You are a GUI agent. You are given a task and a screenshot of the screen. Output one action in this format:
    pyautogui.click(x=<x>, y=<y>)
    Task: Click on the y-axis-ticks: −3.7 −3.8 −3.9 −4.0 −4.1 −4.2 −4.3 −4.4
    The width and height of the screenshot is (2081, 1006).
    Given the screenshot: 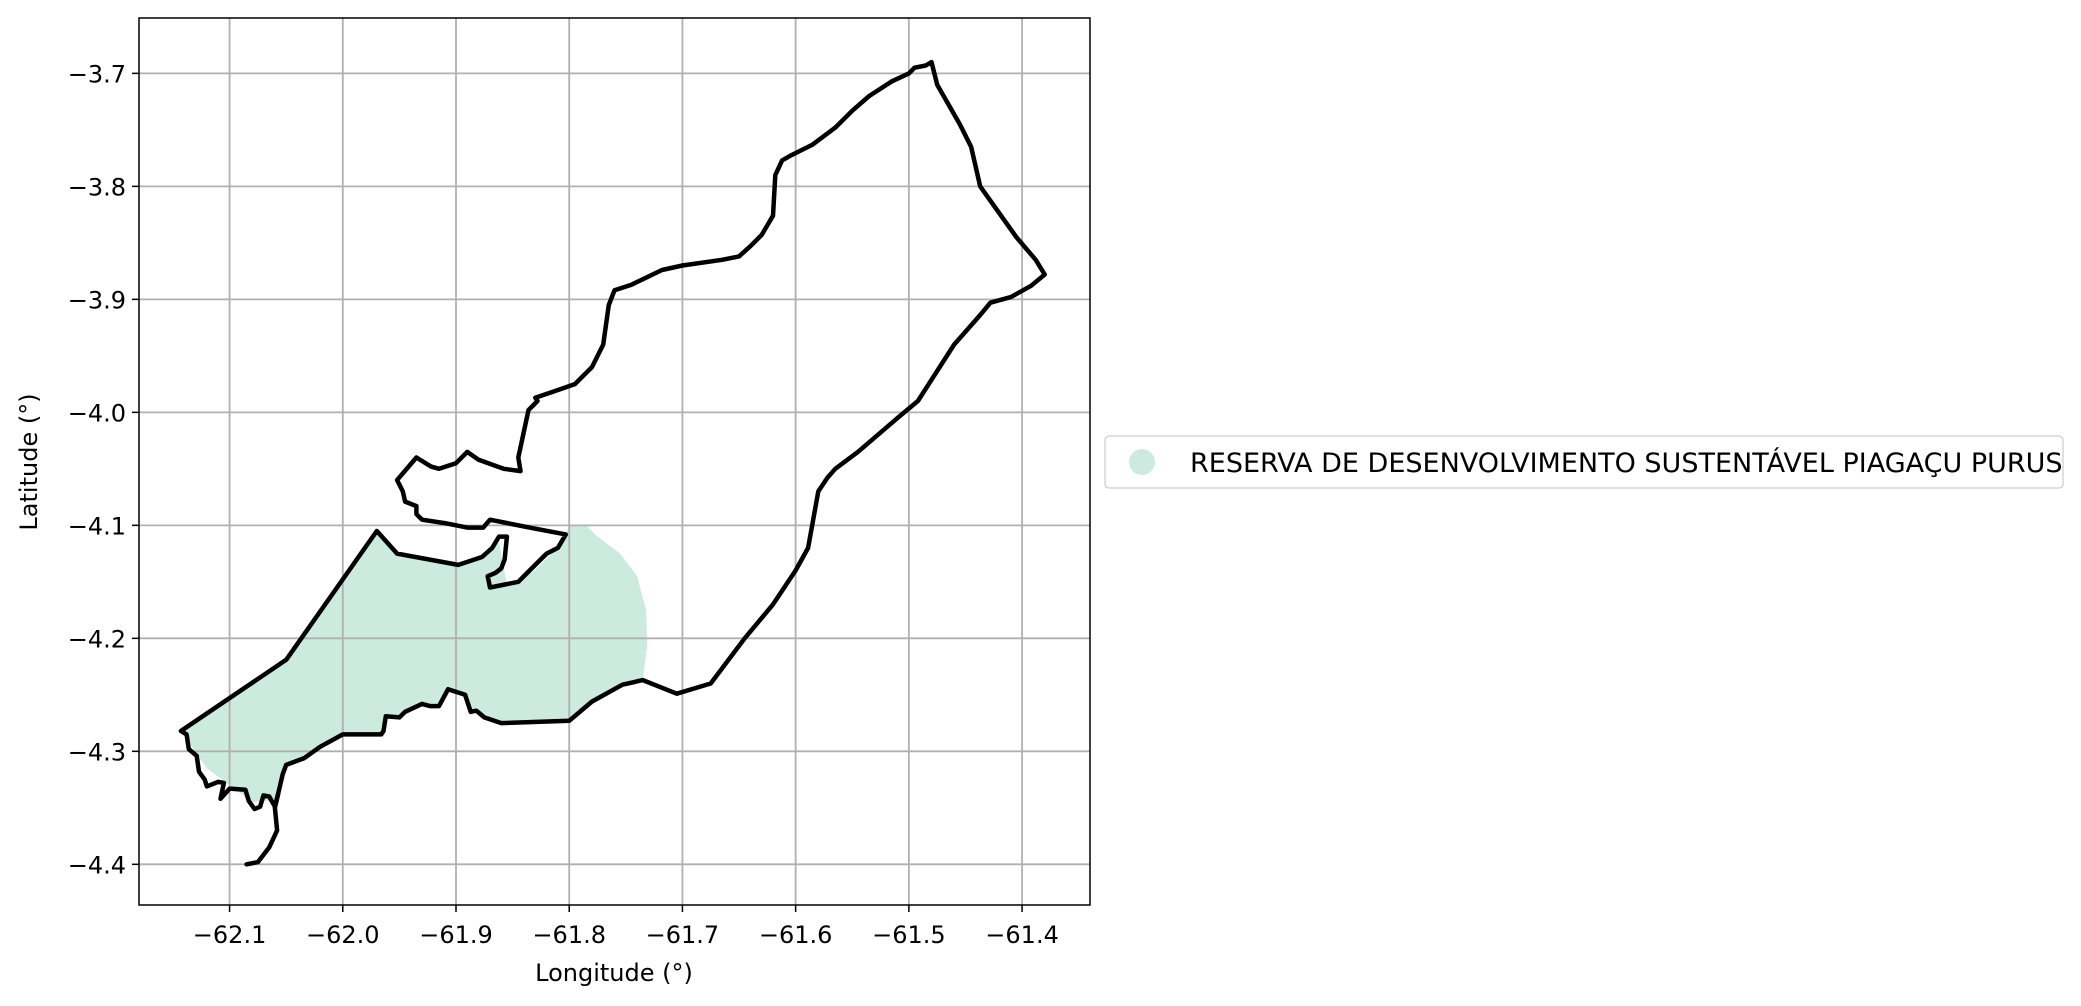 What is the action you would take?
    pyautogui.click(x=103, y=469)
    